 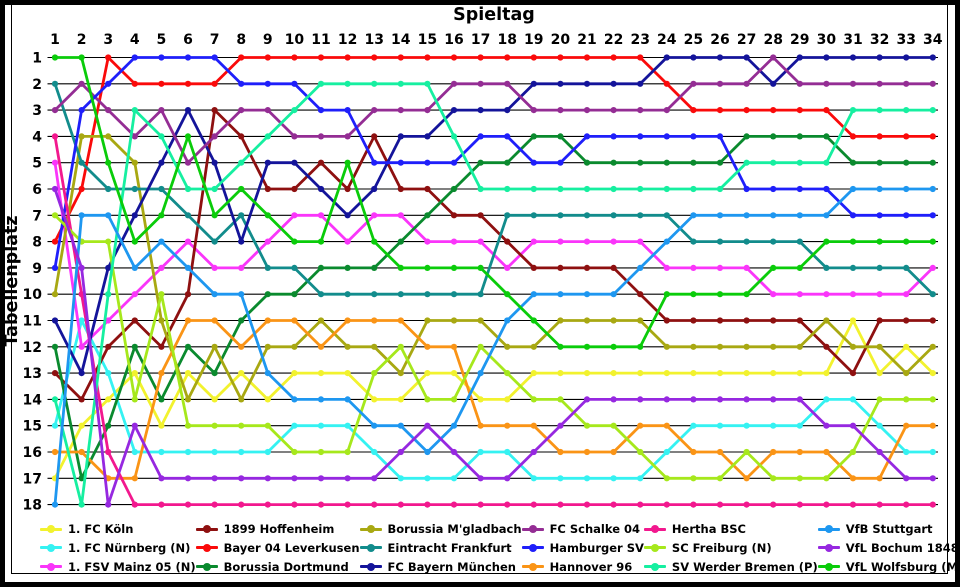 What do you see at coordinates (454, 241) in the screenshot?
I see `marker-1-fsv-mainz-05-n-md16` at bounding box center [454, 241].